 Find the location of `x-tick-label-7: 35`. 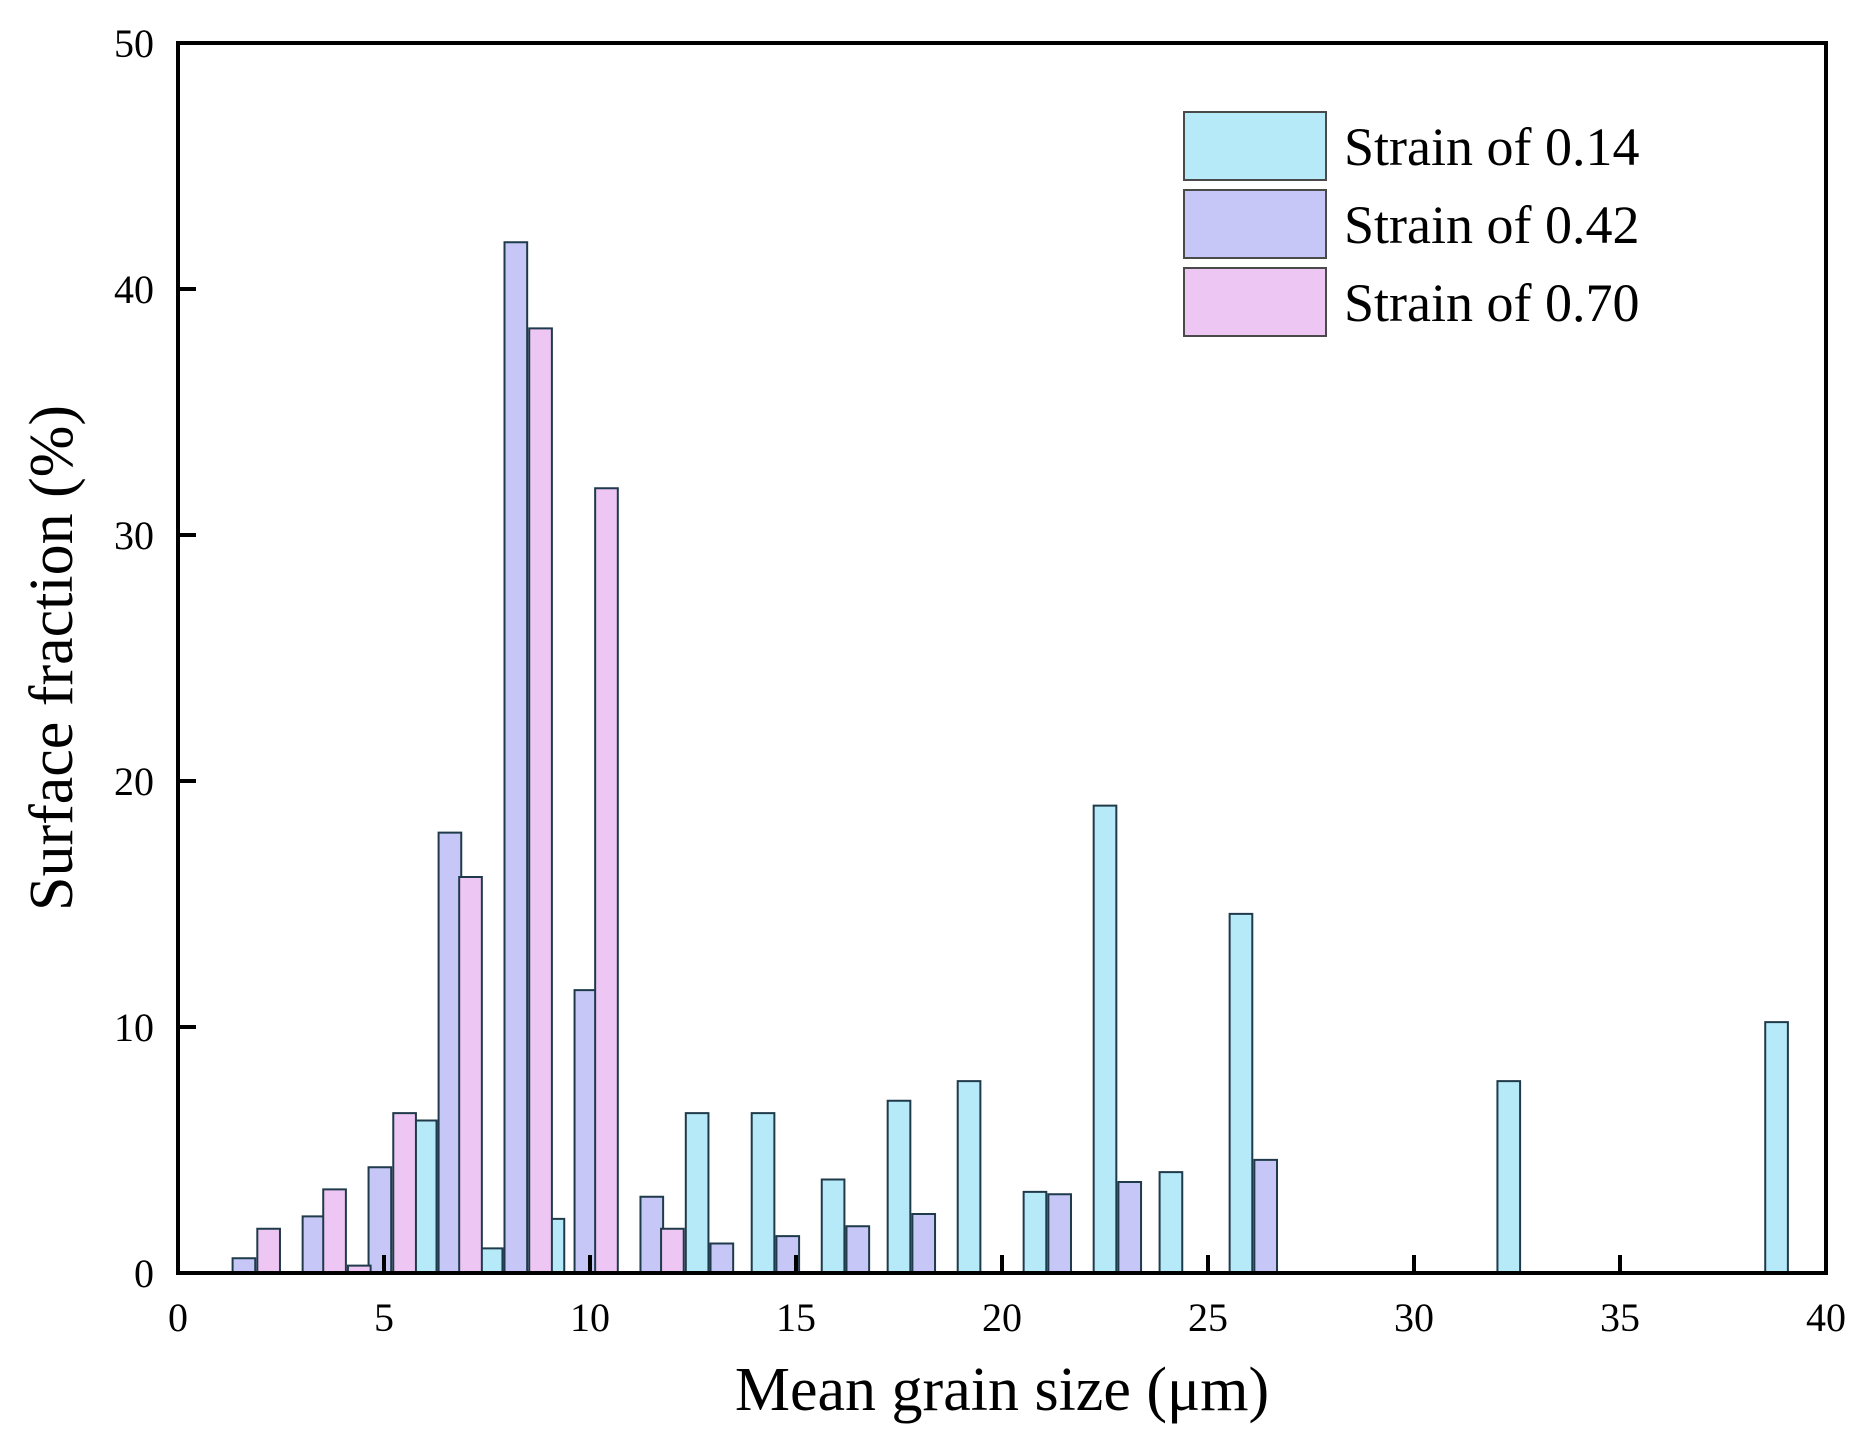

x-tick-label-7: 35 is located at coordinates (1620, 1317).